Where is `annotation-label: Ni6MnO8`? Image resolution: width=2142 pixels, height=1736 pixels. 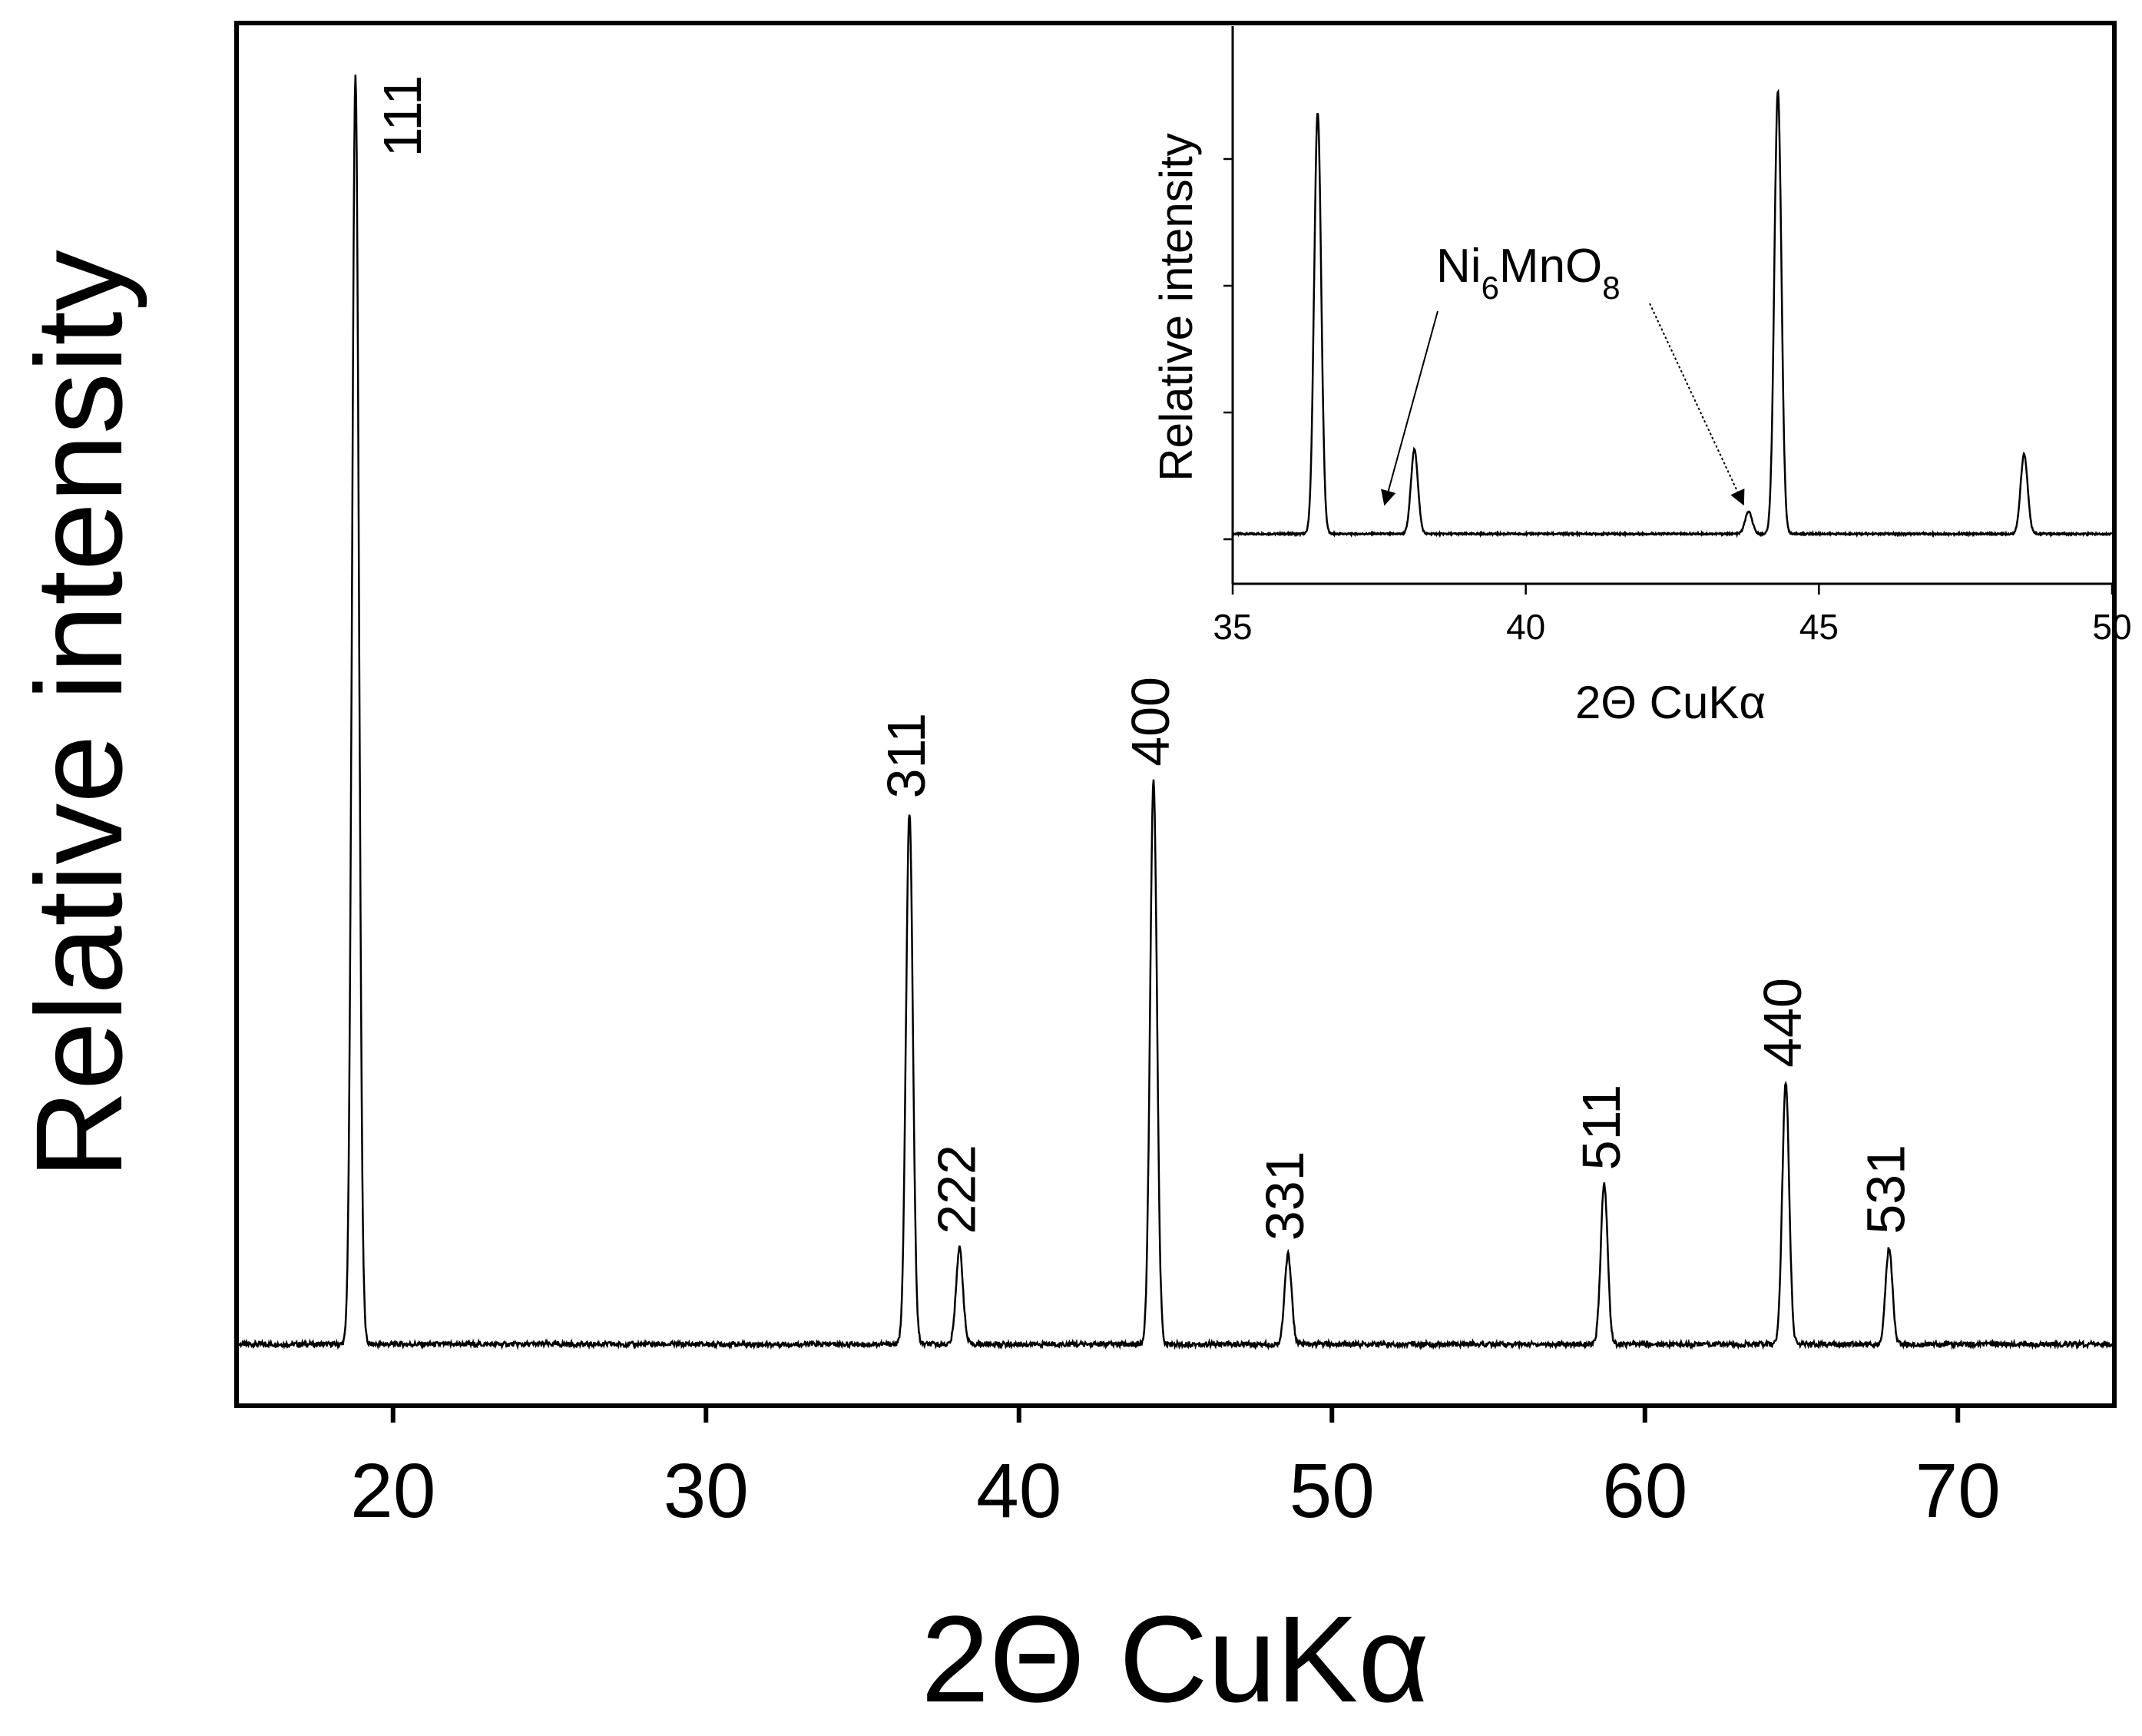 annotation-label: Ni6MnO8 is located at coordinates (1528, 273).